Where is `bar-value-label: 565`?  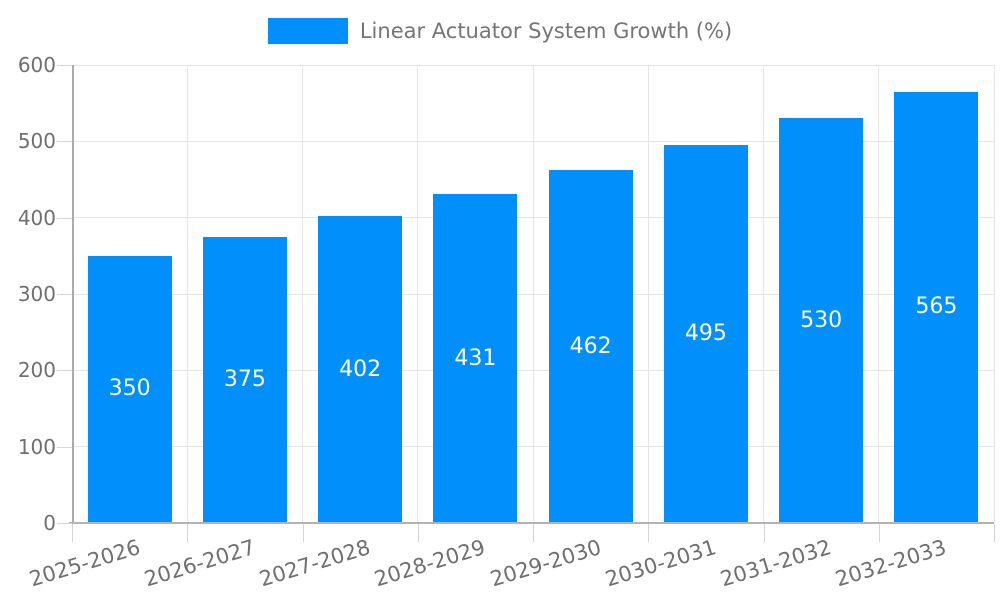
bar-value-label: 565 is located at coordinates (936, 307).